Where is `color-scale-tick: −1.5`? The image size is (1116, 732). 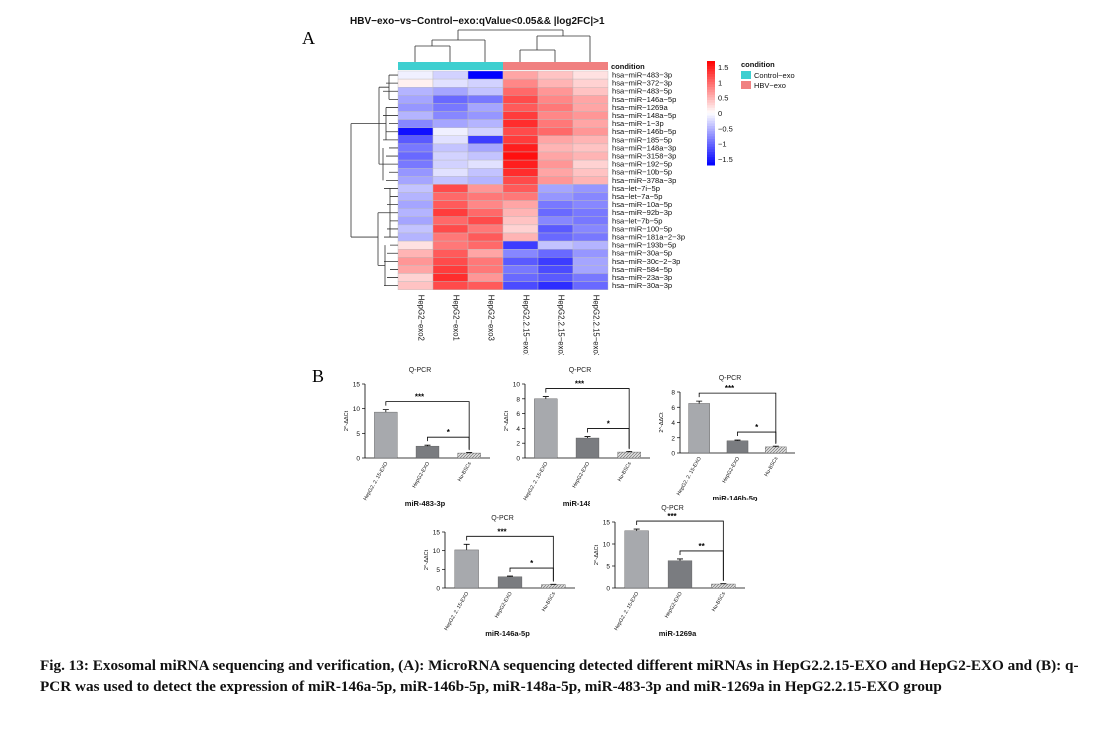 color-scale-tick: −1.5 is located at coordinates (725, 159).